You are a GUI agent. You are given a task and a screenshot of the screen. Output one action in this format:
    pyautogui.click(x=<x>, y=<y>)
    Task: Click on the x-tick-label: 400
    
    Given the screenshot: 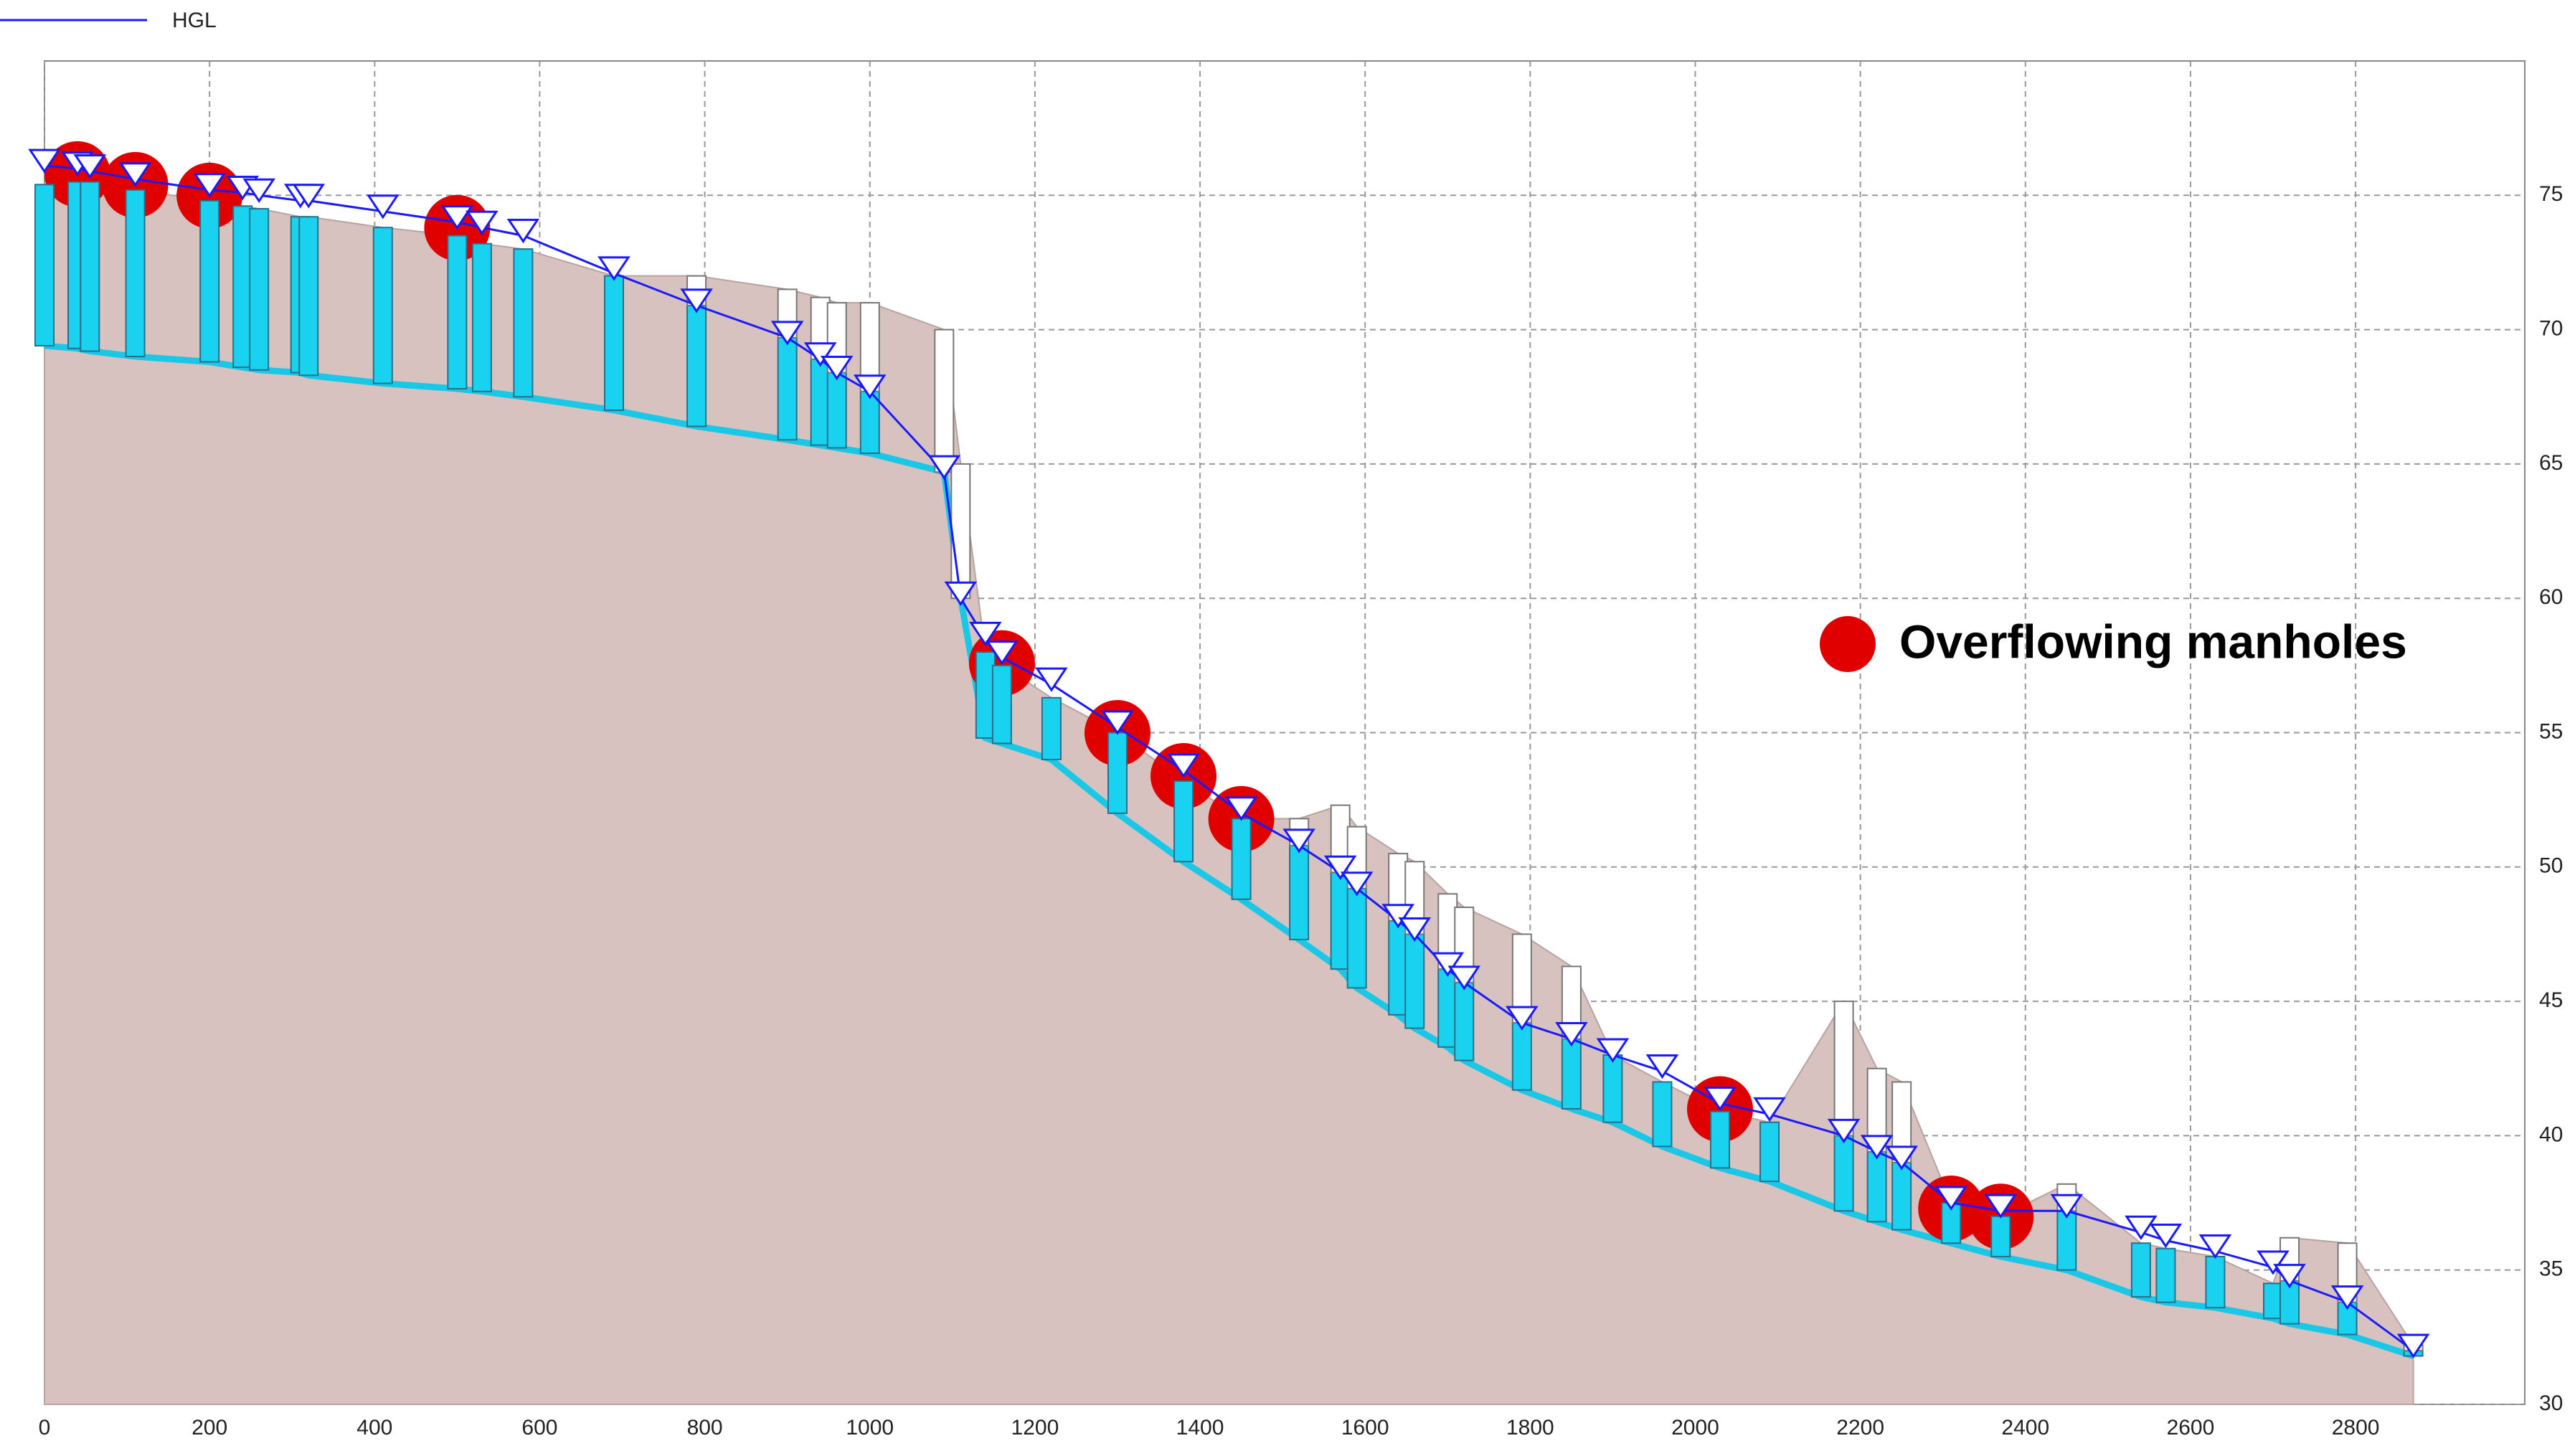 What is the action you would take?
    pyautogui.click(x=374, y=1428)
    